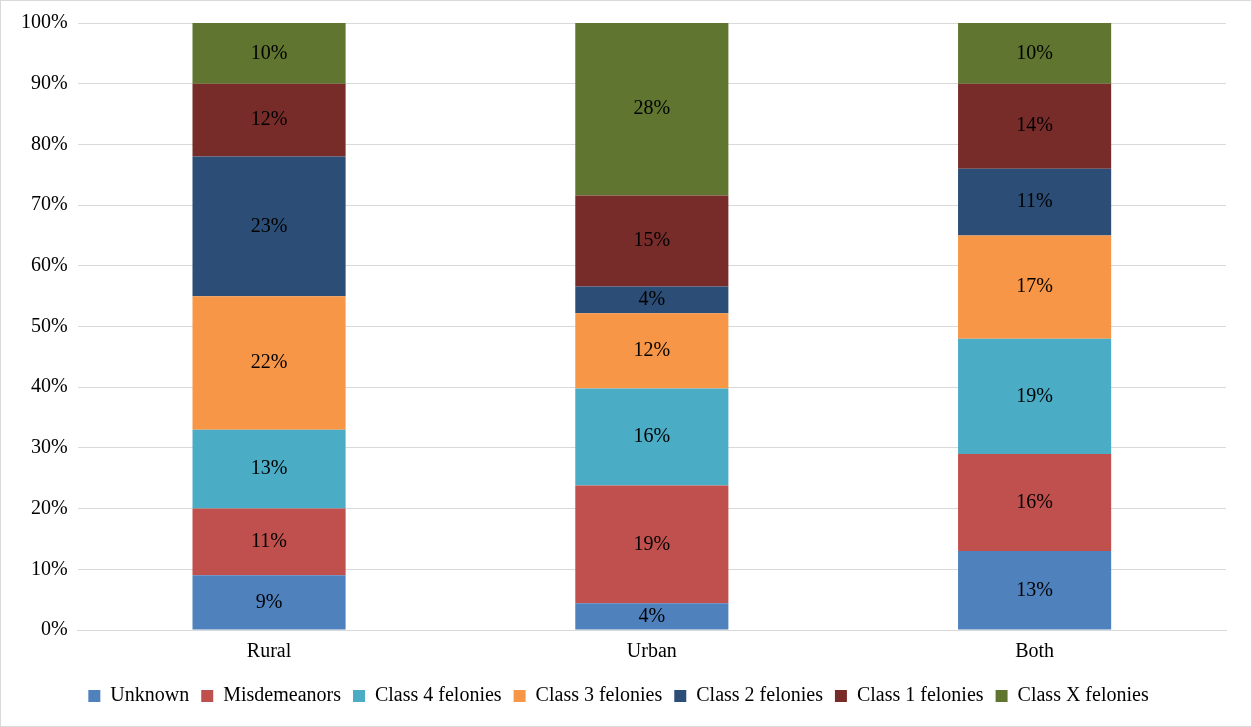 The width and height of the screenshot is (1252, 727). I want to click on legend-label: Class 1 felonies, so click(920, 694).